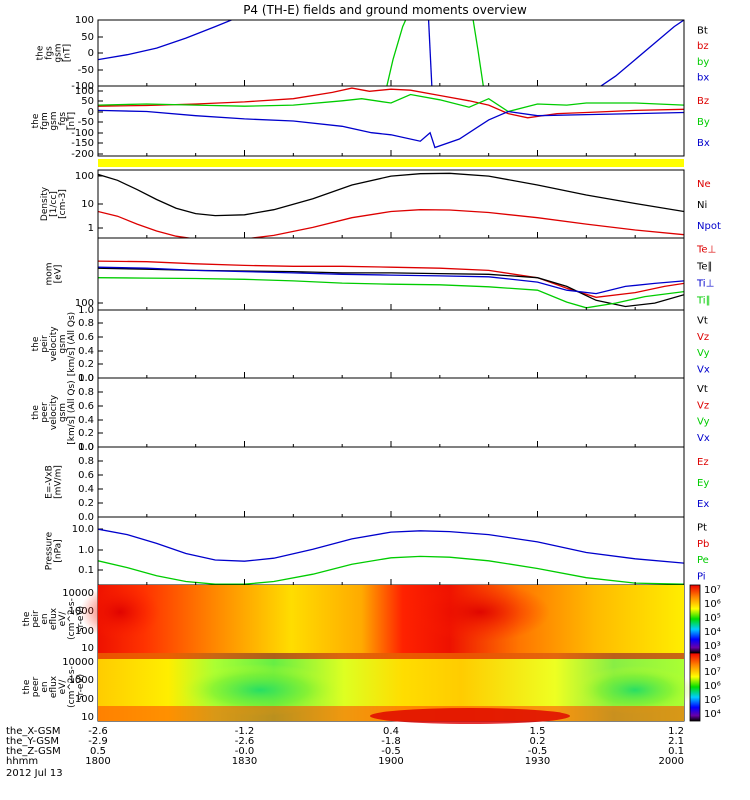  What do you see at coordinates (703, 143) in the screenshot?
I see `legend-entry-Bx: Bx` at bounding box center [703, 143].